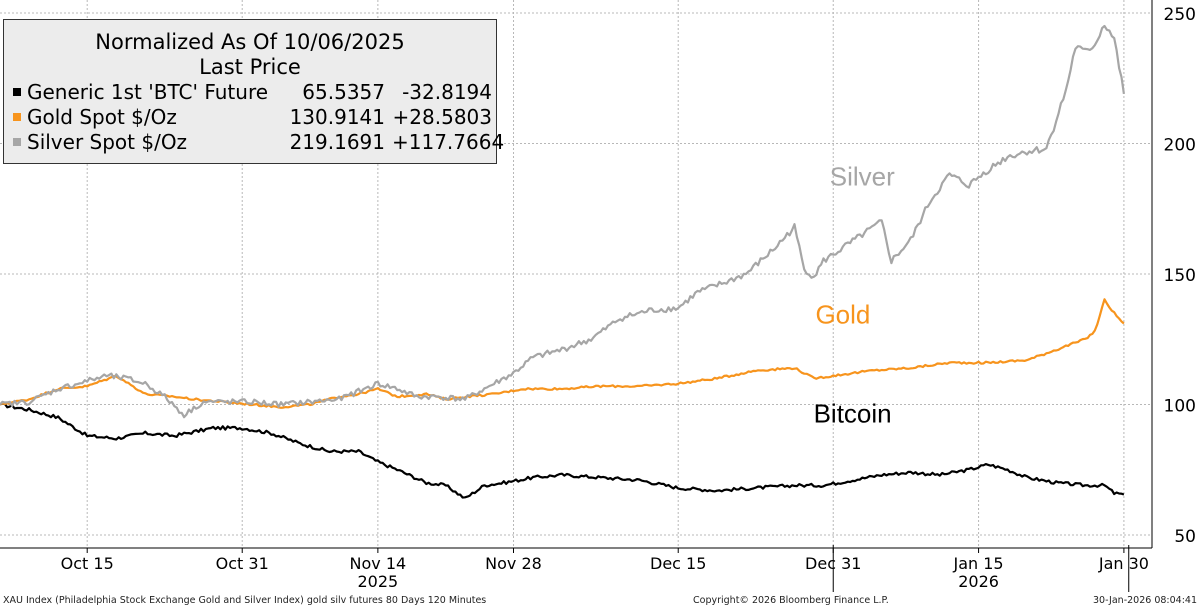 The width and height of the screenshot is (1200, 608). Describe the element at coordinates (250, 42) in the screenshot. I see `chart-title: Normalized As Of 10/06/2025` at that location.